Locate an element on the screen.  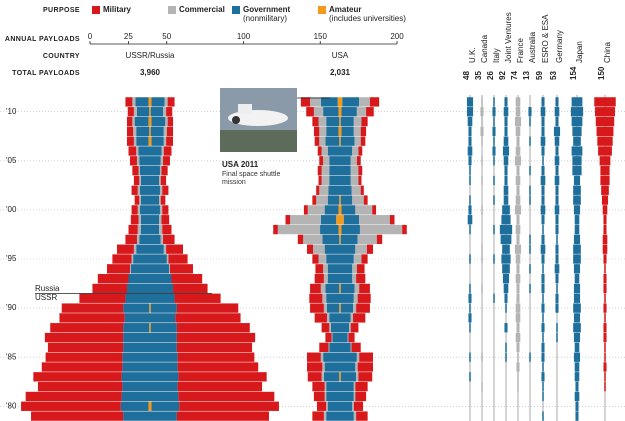
y-tick-label: '10 is located at coordinates (11, 111).